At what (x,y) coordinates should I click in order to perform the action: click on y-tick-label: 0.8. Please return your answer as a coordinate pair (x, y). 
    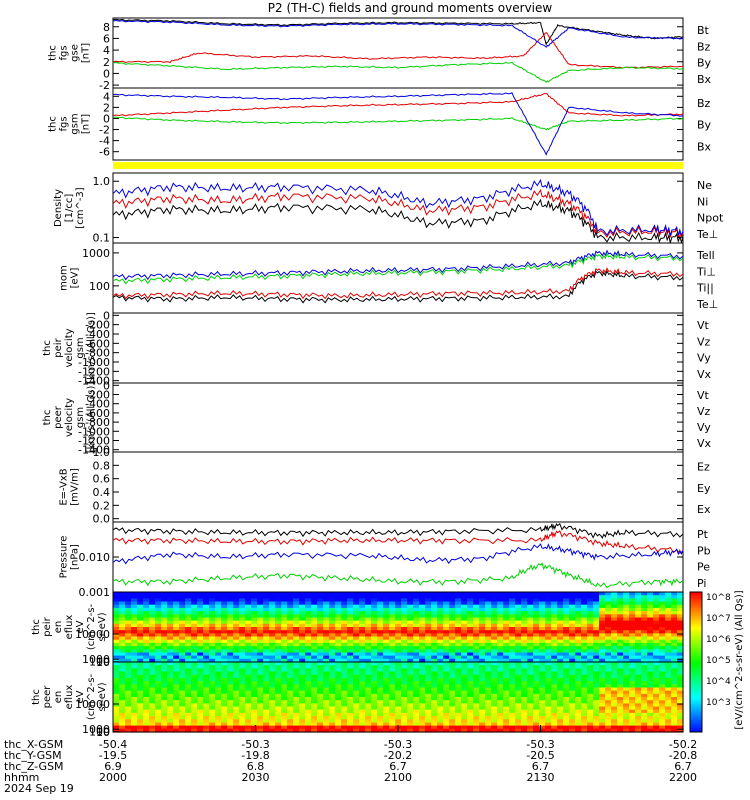
    Looking at the image, I should click on (102, 465).